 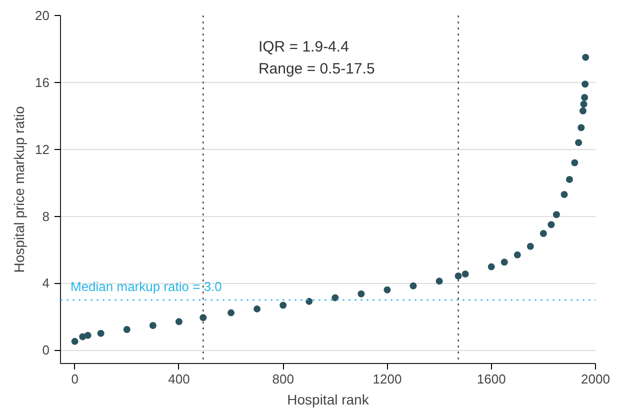 What do you see at coordinates (595, 379) in the screenshot?
I see `x-tick-label: 2000` at bounding box center [595, 379].